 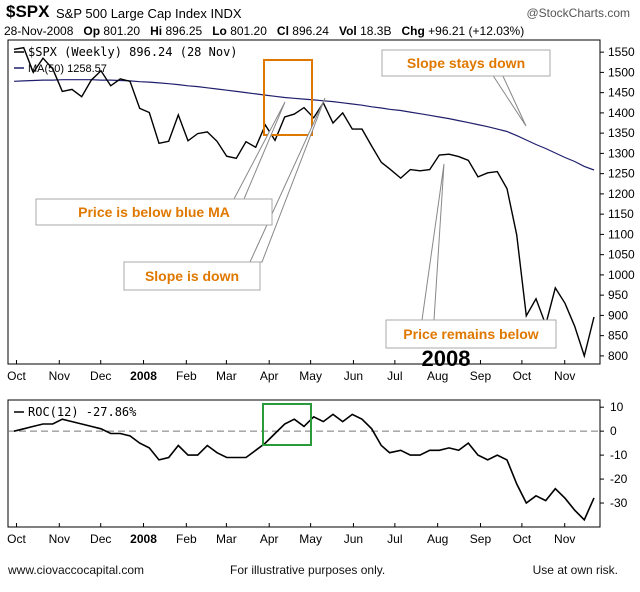 What do you see at coordinates (122, 31) in the screenshot?
I see `open-value: 801.20` at bounding box center [122, 31].